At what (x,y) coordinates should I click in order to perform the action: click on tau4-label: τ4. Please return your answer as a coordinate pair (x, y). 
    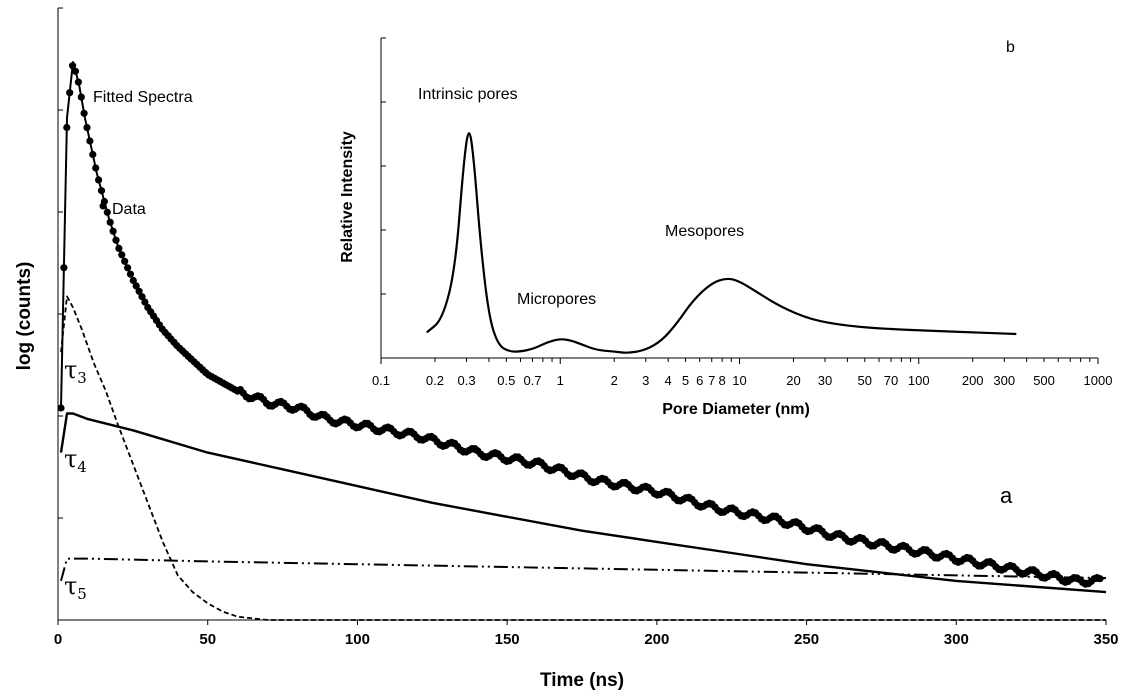
    Looking at the image, I should click on (75, 460).